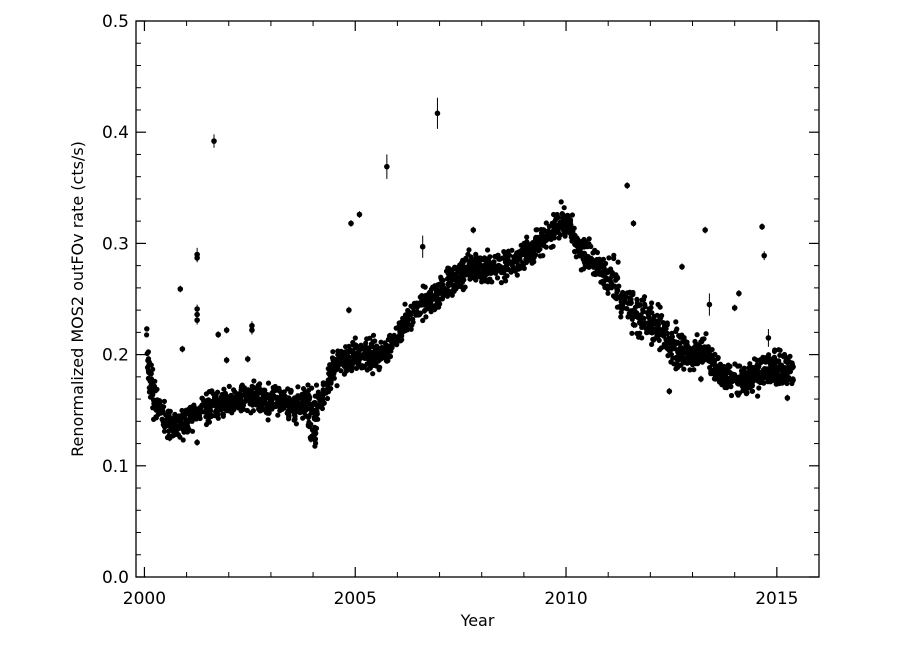 The height and width of the screenshot is (646, 913). Describe the element at coordinates (115, 22) in the screenshot. I see `y-tick-label: 0.5` at that location.